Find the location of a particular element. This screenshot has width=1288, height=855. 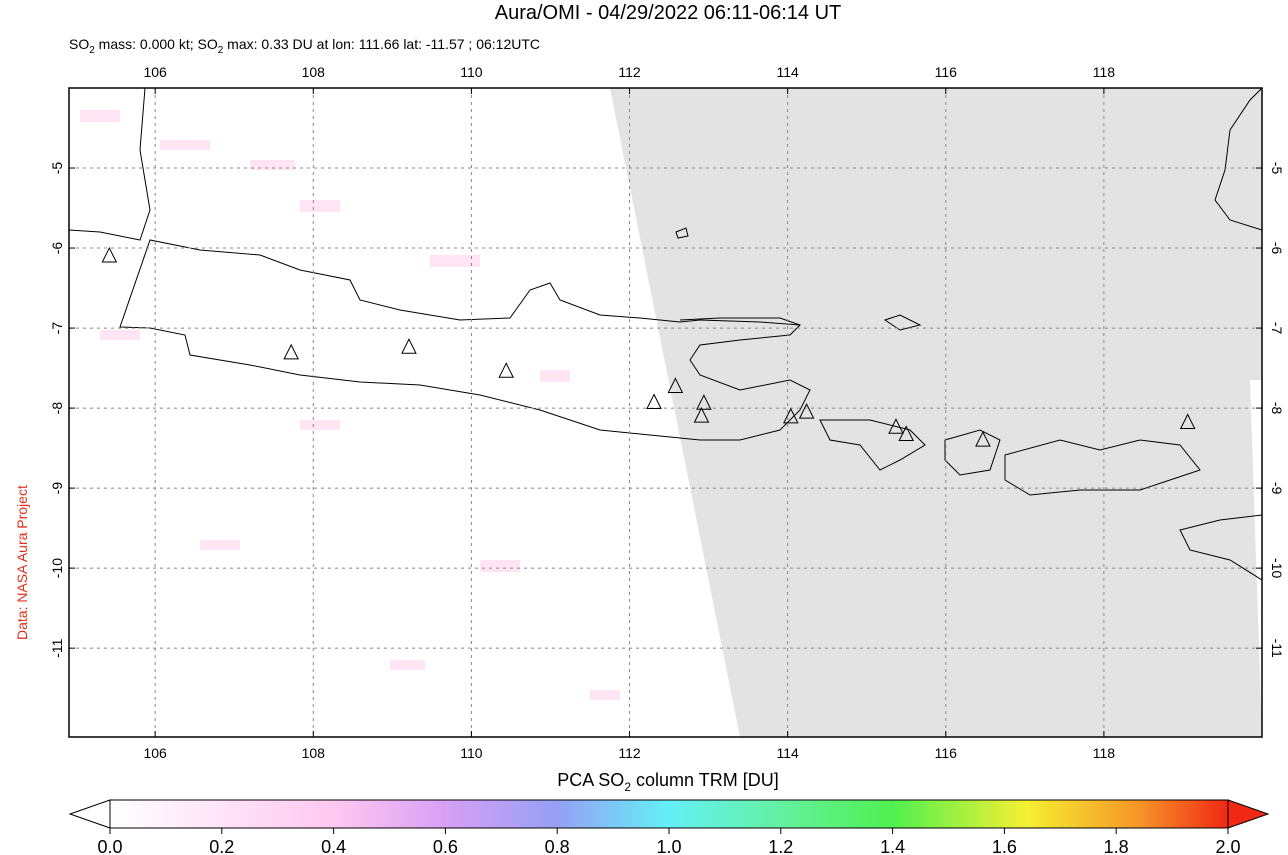

y-tick-label-right: -11 is located at coordinates (1277, 648).